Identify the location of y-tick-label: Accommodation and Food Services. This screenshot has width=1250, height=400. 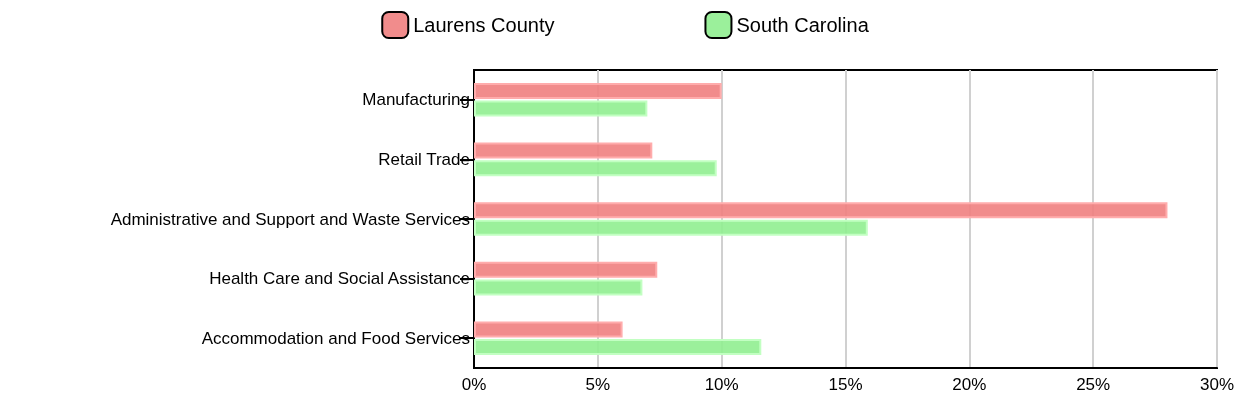
(335, 338).